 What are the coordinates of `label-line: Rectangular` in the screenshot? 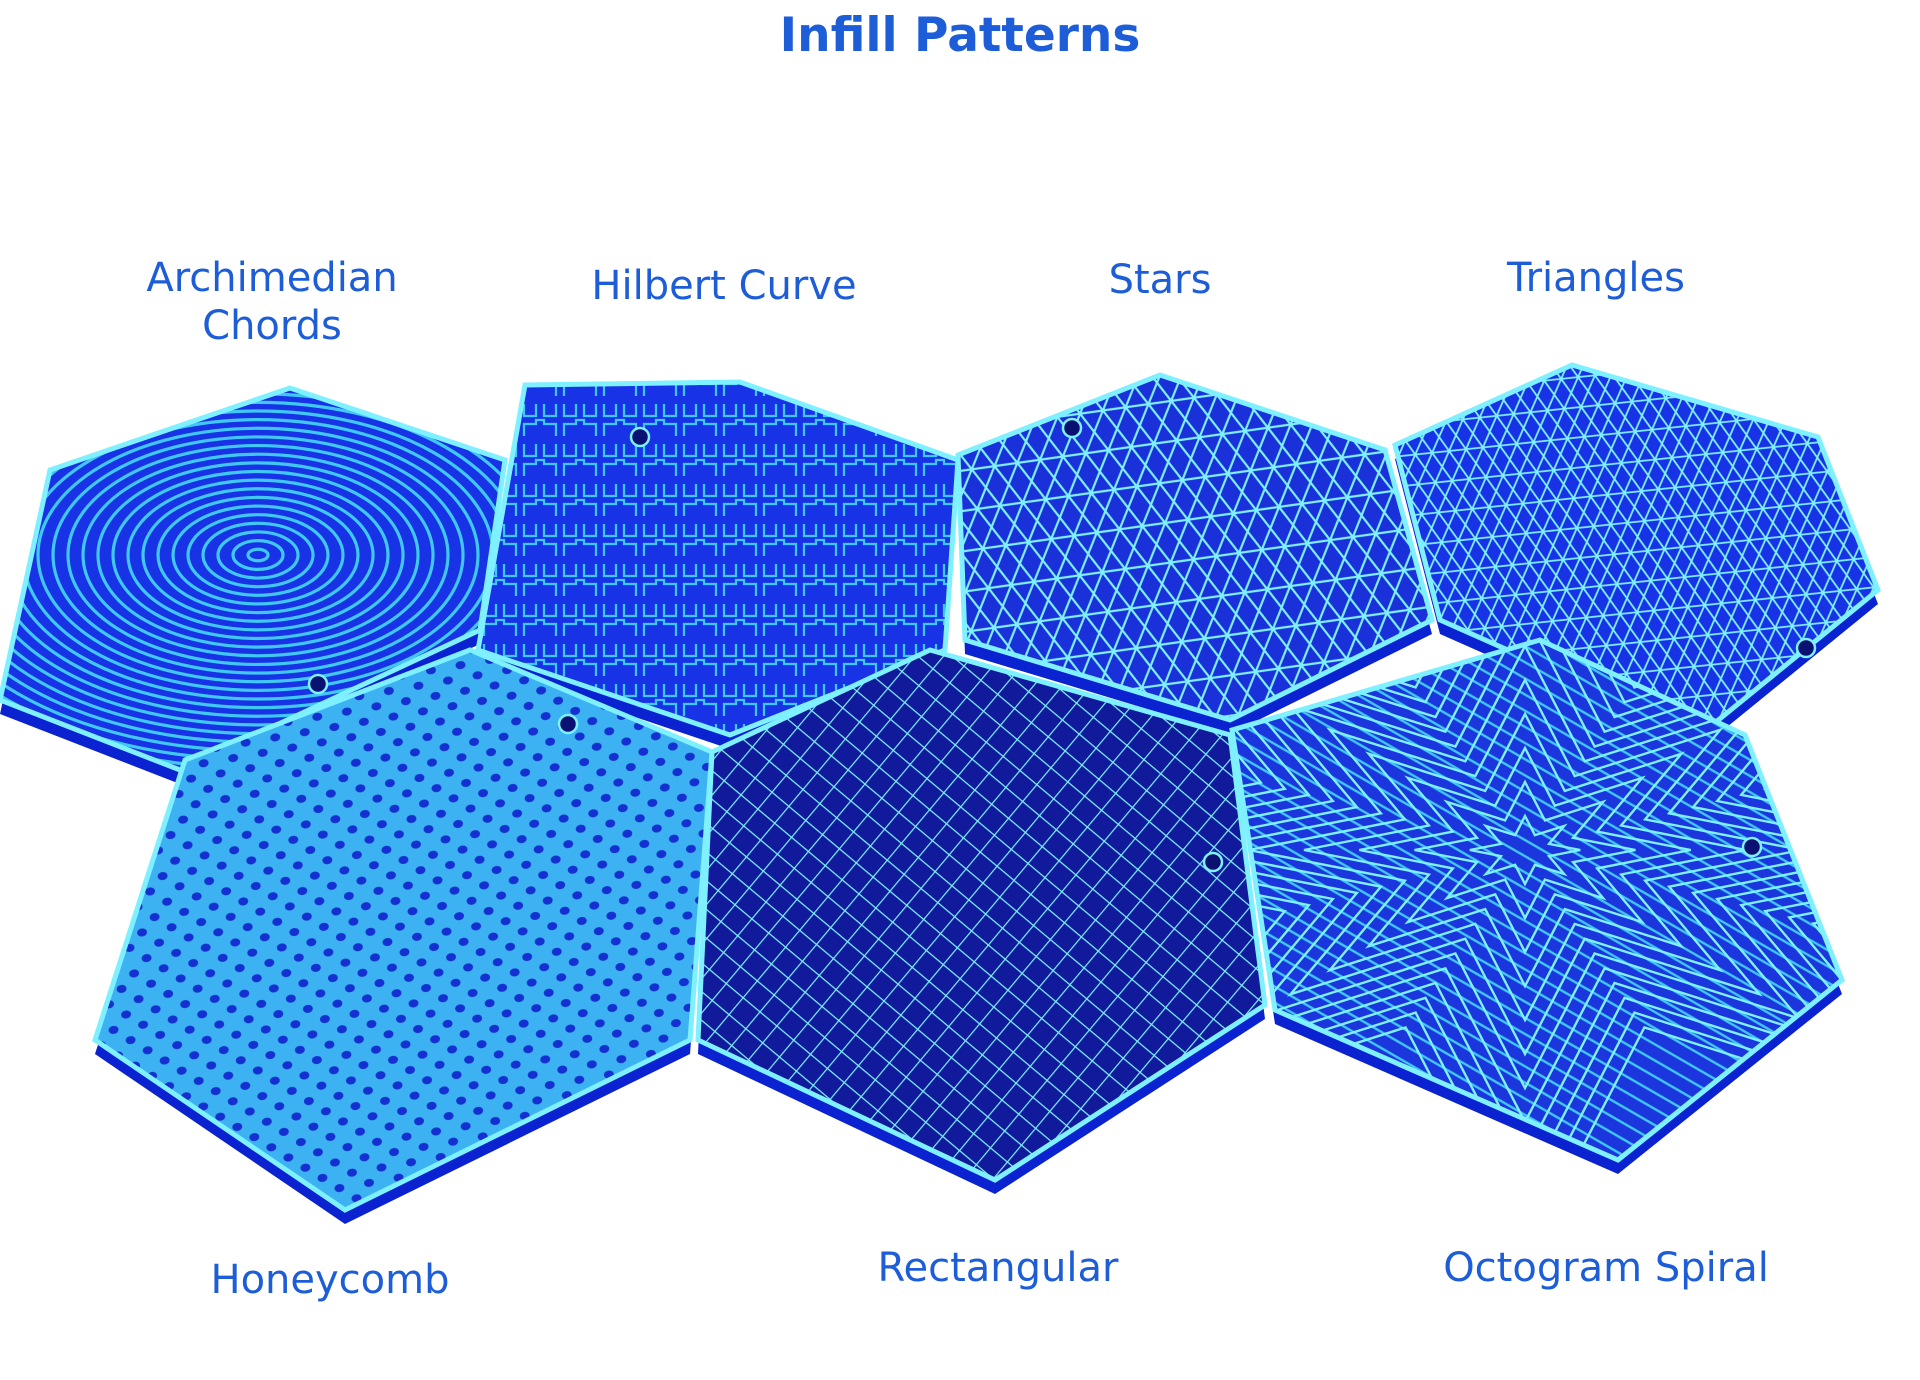 It's located at (998, 1268).